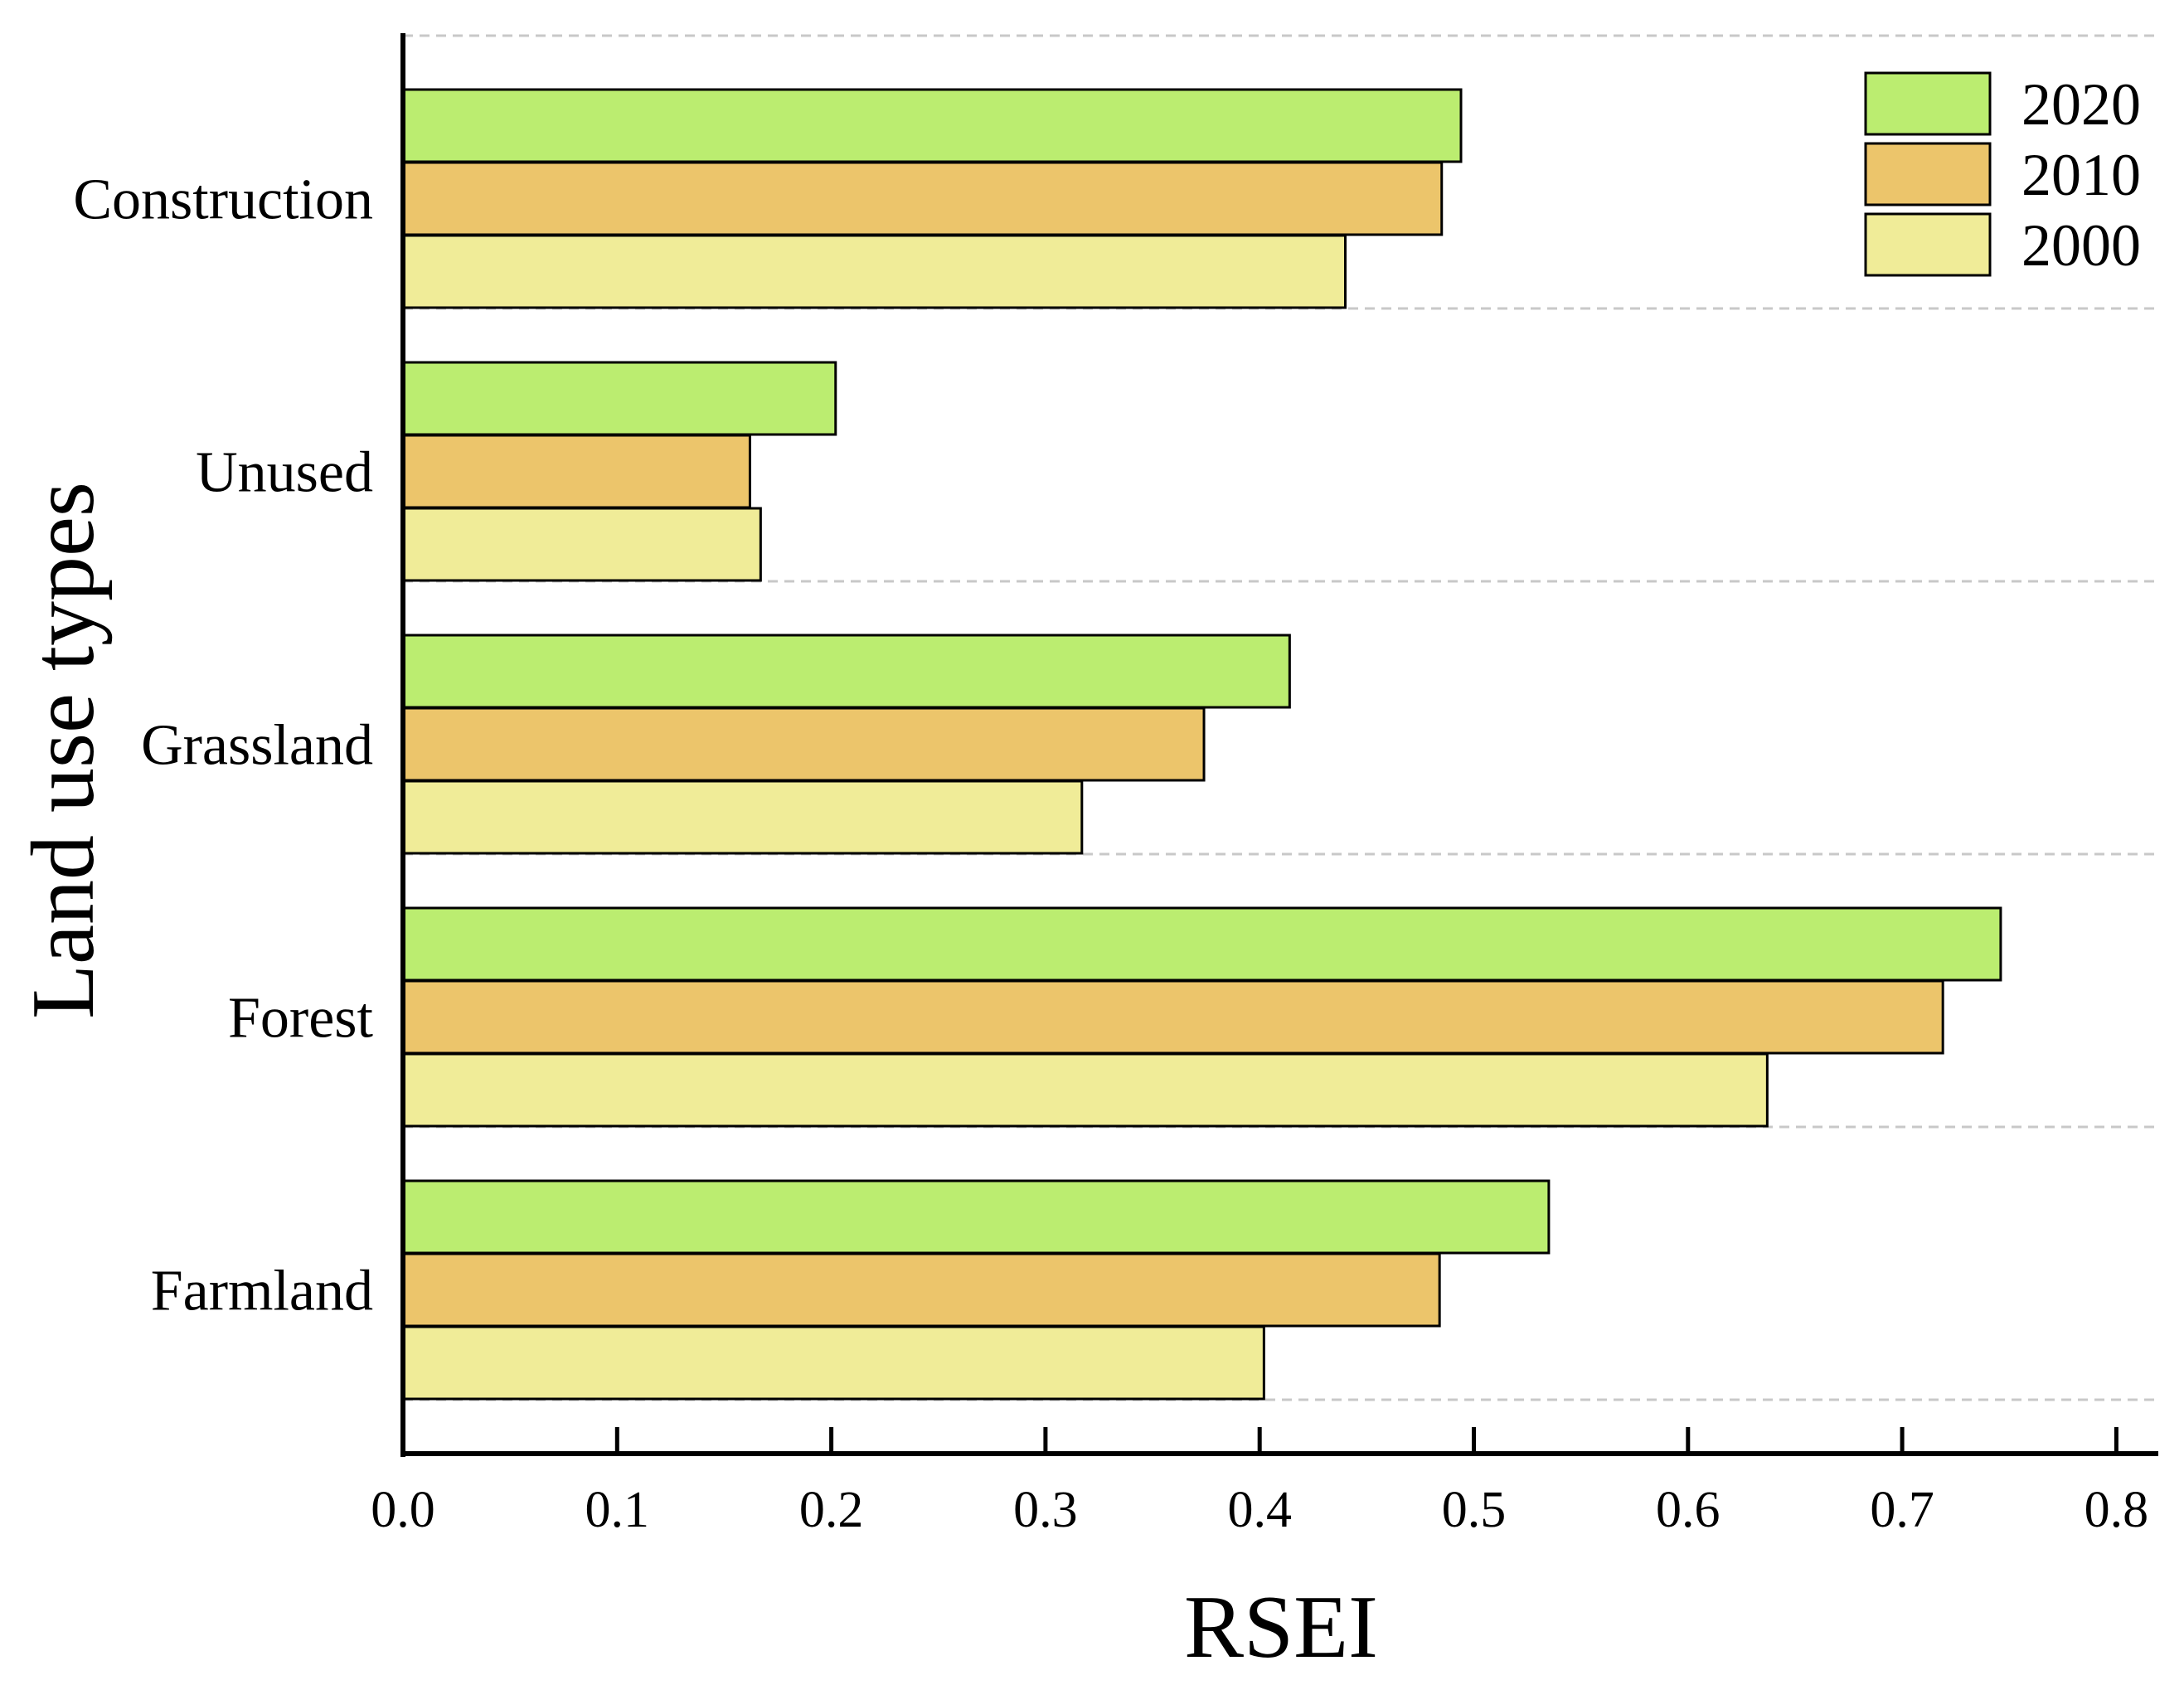 The height and width of the screenshot is (1685, 2184). What do you see at coordinates (2117, 1510) in the screenshot?
I see `x-tick-label: 0.8` at bounding box center [2117, 1510].